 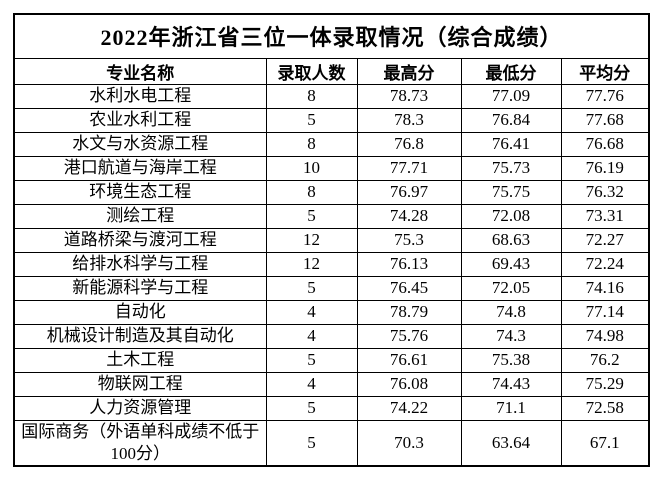 I want to click on min-cell: 76.41, so click(x=511, y=144).